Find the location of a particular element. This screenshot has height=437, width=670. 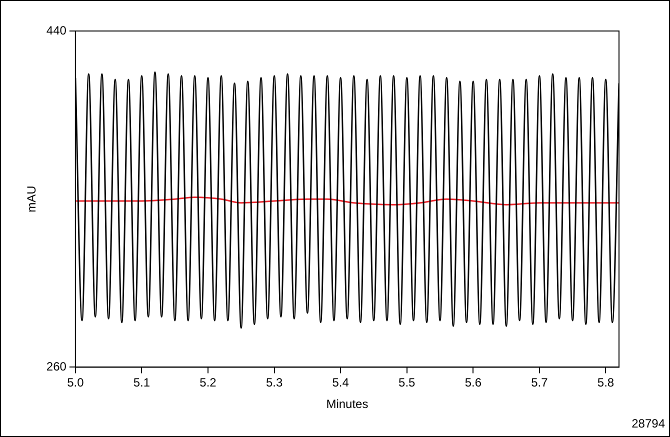

x-tick-label: 5.8 is located at coordinates (605, 383).